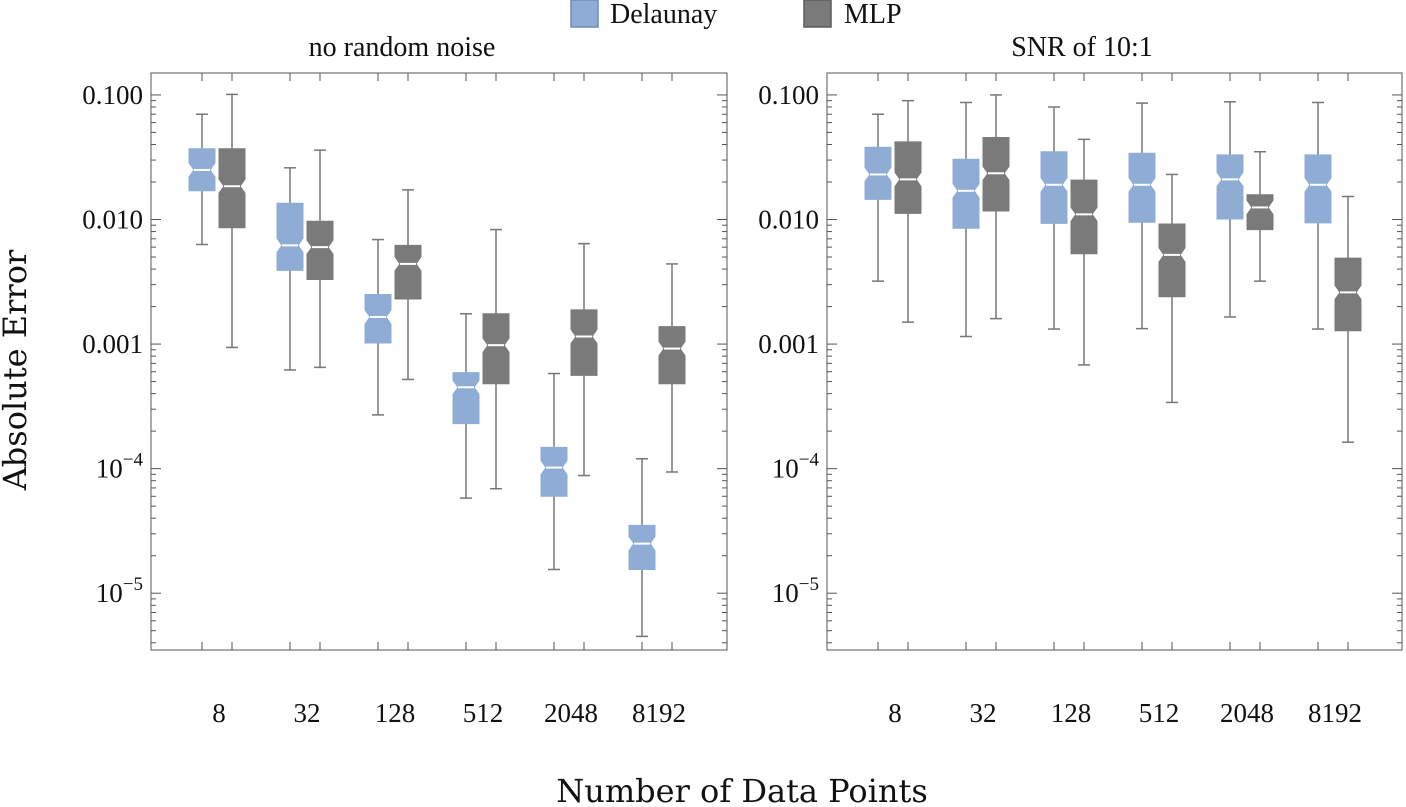  I want to click on y-axis-title: Absolute Error, so click(17, 370).